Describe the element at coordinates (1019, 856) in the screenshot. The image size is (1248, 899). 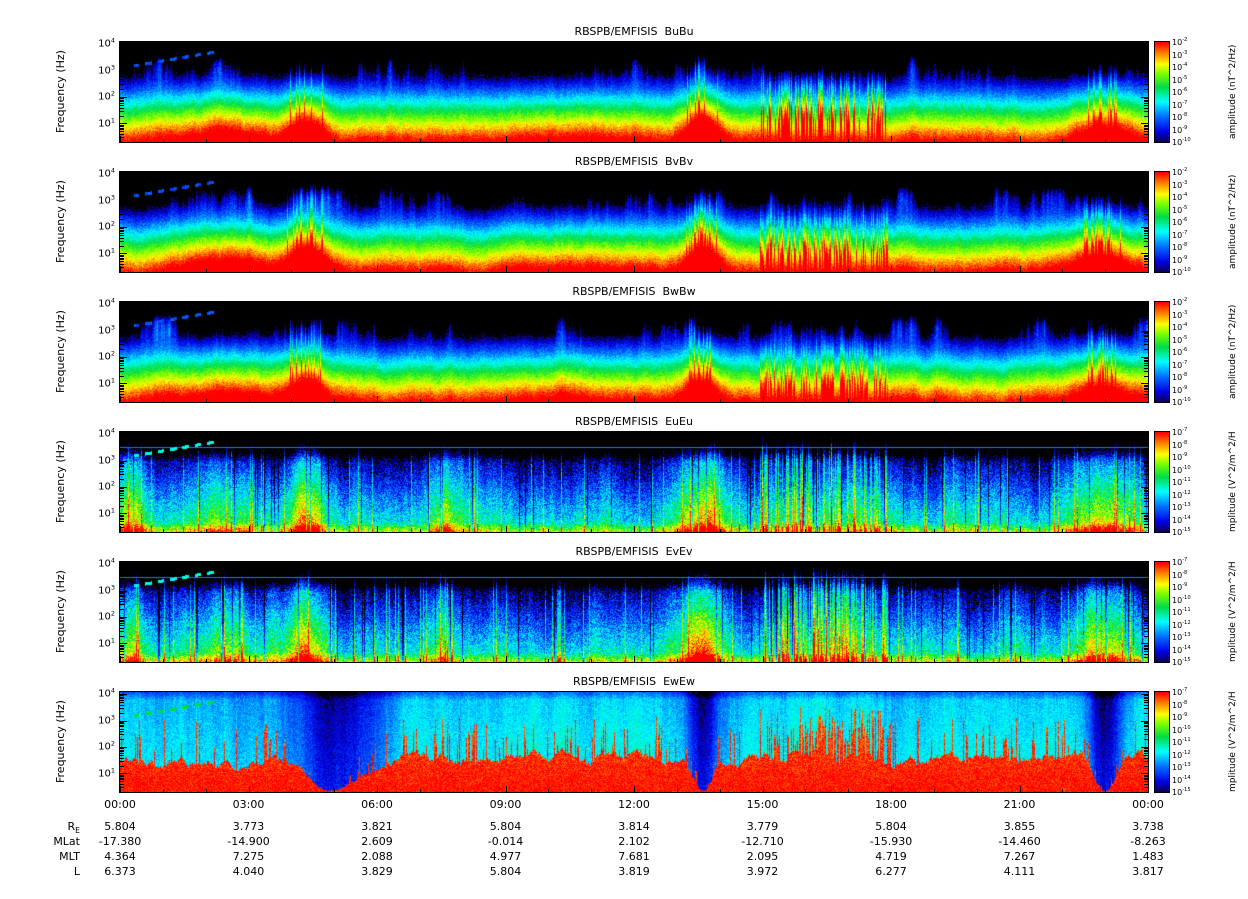
I see `ephemeris-value: 7.267` at that location.